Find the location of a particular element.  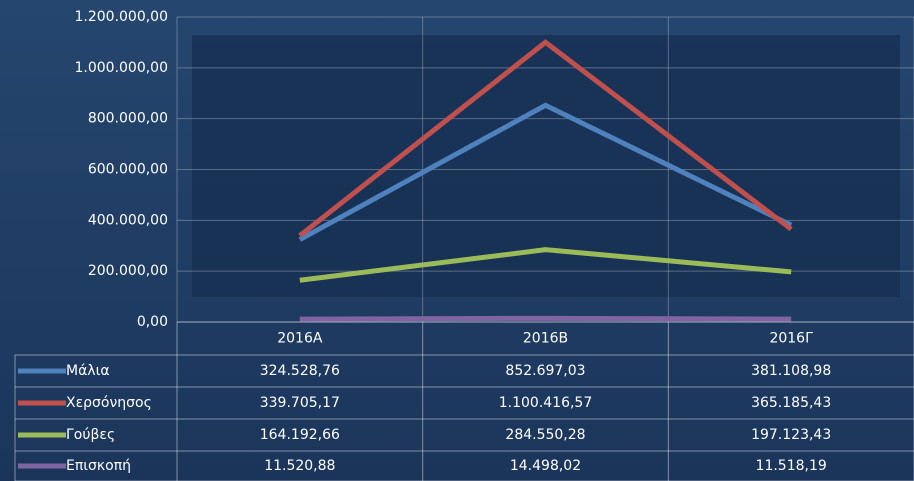

table-value: 284.550,28 is located at coordinates (545, 435).